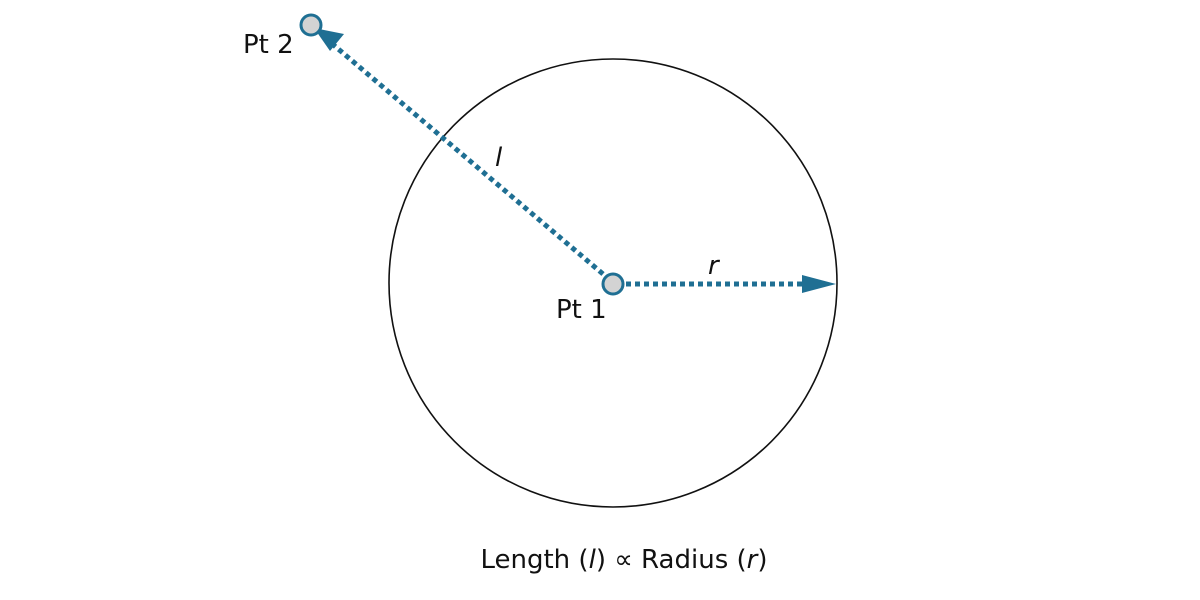  Describe the element at coordinates (534, 560) in the screenshot. I see `caption-length-word: Length (` at that location.